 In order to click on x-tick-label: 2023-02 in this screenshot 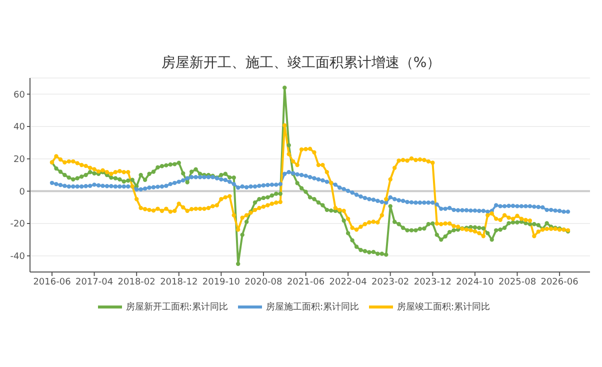, I will do `click(391, 282)`.